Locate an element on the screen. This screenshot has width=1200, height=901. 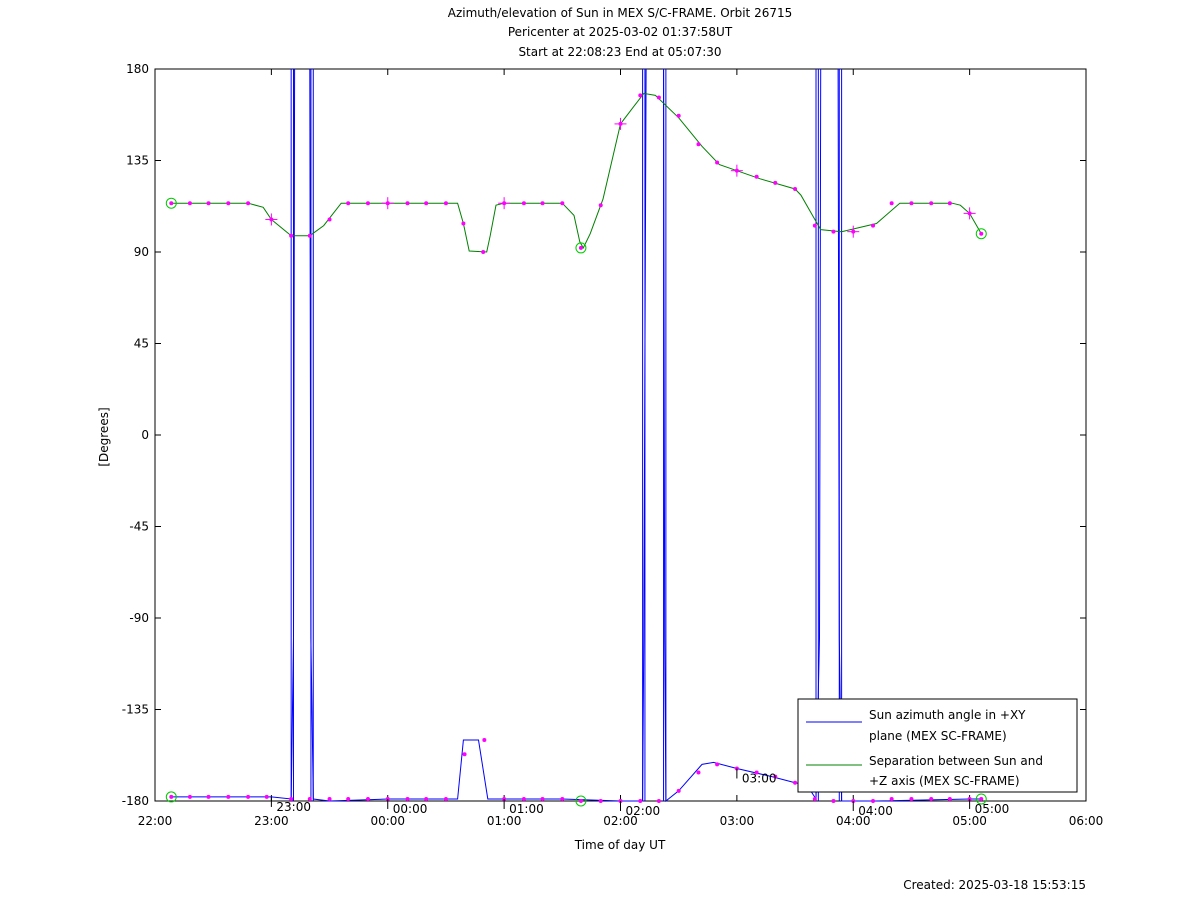
legend-label-separation-line-2: +Z axis (MEX SC-FRAME) is located at coordinates (944, 781).